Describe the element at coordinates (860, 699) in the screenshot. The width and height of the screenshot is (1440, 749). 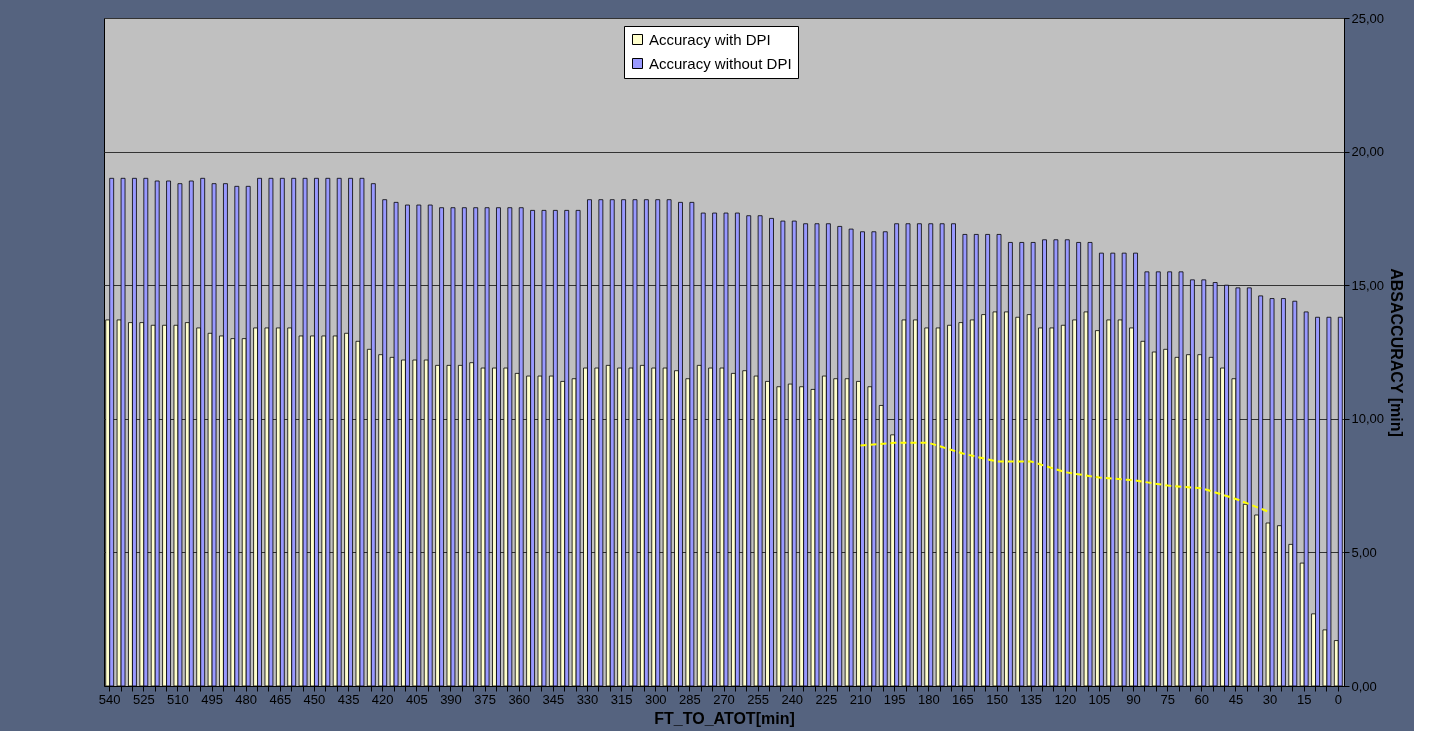
I see `x-tick-label: 210` at that location.